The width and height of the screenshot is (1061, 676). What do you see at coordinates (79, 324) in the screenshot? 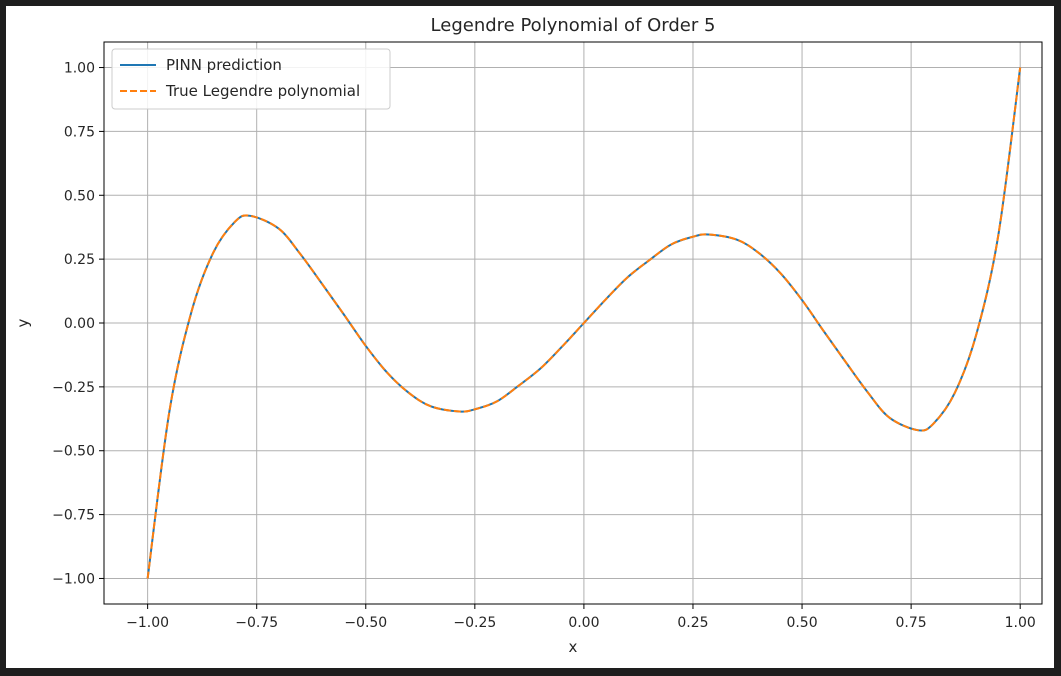
I see `y-tick-label: 0.00` at bounding box center [79, 324].